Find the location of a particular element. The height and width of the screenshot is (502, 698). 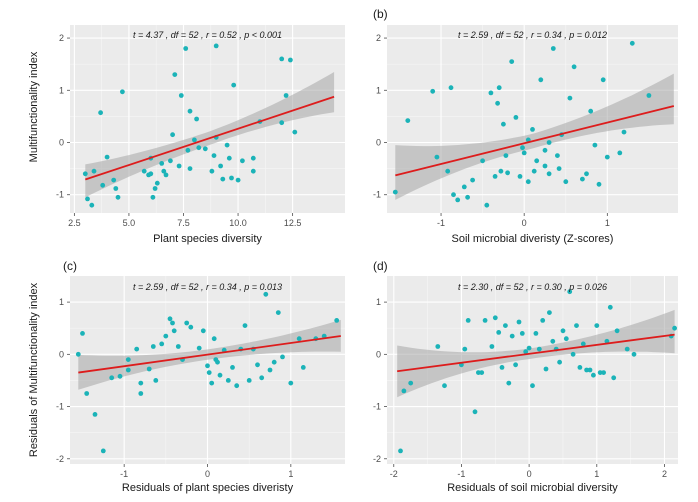

y-tick-label: 0 is located at coordinates (378, 354).